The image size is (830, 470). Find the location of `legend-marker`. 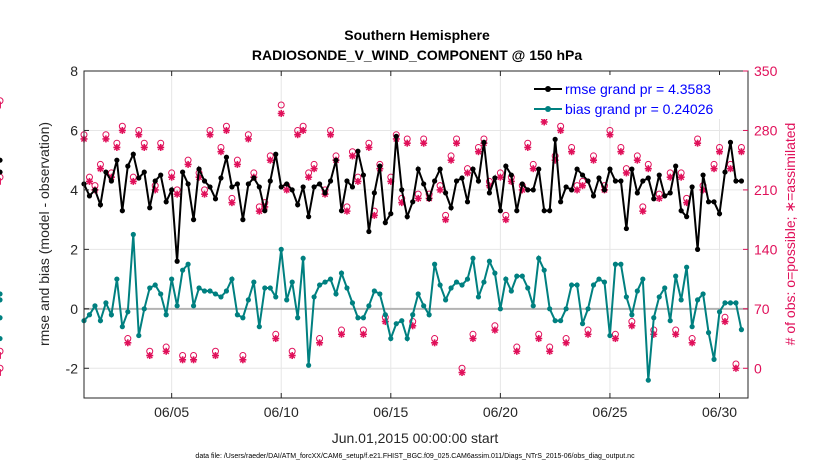

legend-marker is located at coordinates (548, 89).